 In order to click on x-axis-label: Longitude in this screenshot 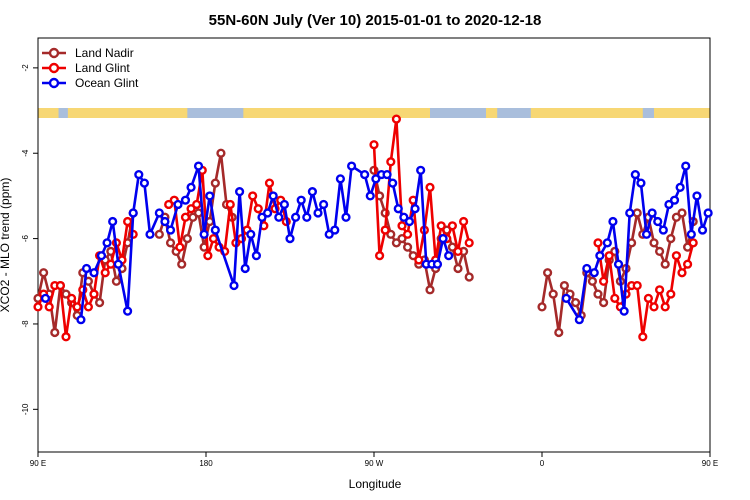, I will do `click(375, 484)`.